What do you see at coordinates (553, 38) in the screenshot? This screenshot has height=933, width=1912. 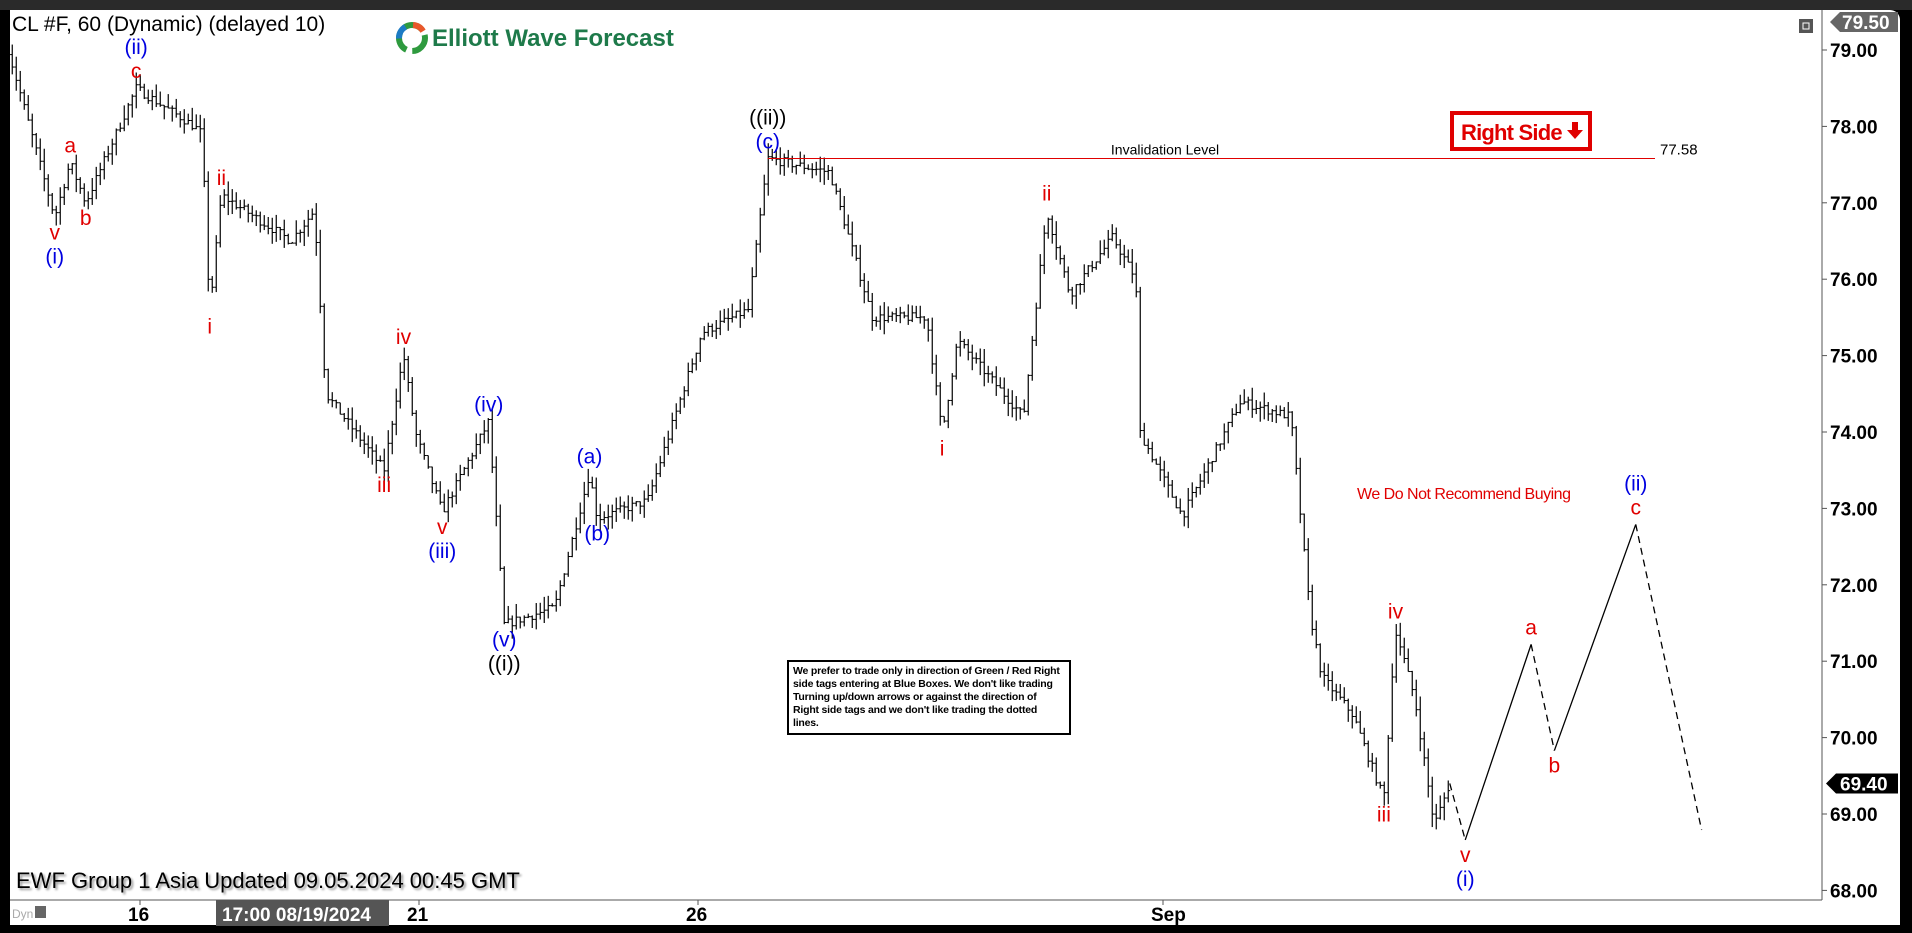 I see `logo-text: Elliott Wave Forecast` at bounding box center [553, 38].